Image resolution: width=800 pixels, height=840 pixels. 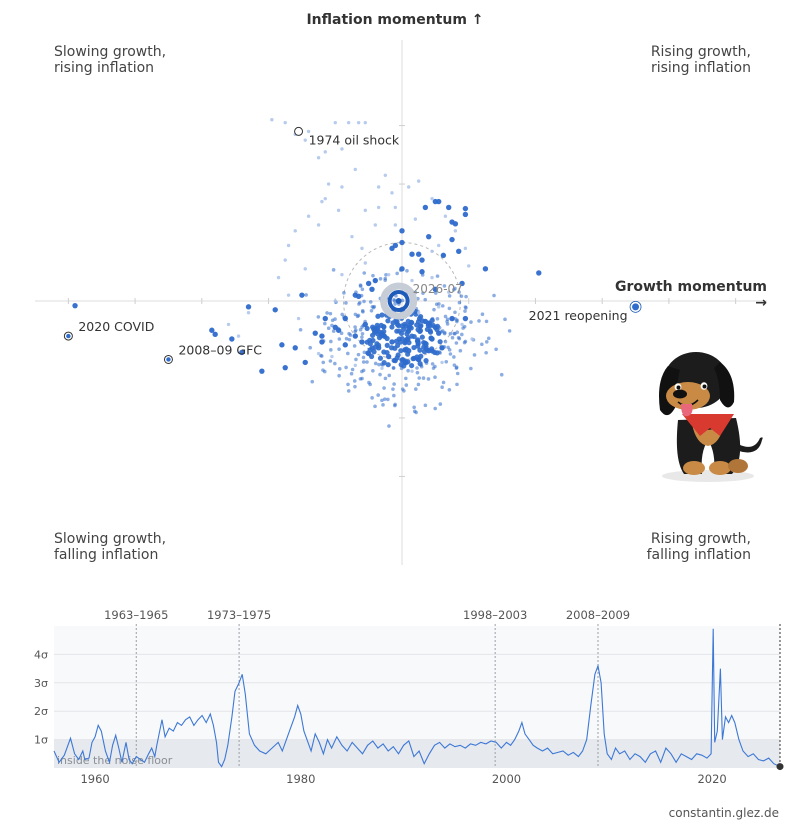 What do you see at coordinates (136, 615) in the screenshot?
I see `episode-label: 1963–1965` at bounding box center [136, 615].